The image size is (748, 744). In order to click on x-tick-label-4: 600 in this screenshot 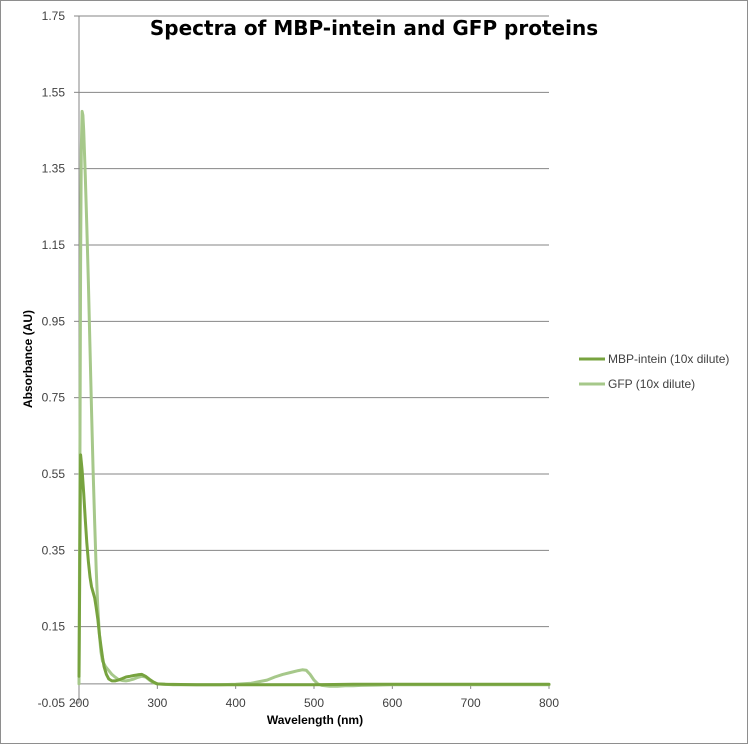, I will do `click(392, 703)`.